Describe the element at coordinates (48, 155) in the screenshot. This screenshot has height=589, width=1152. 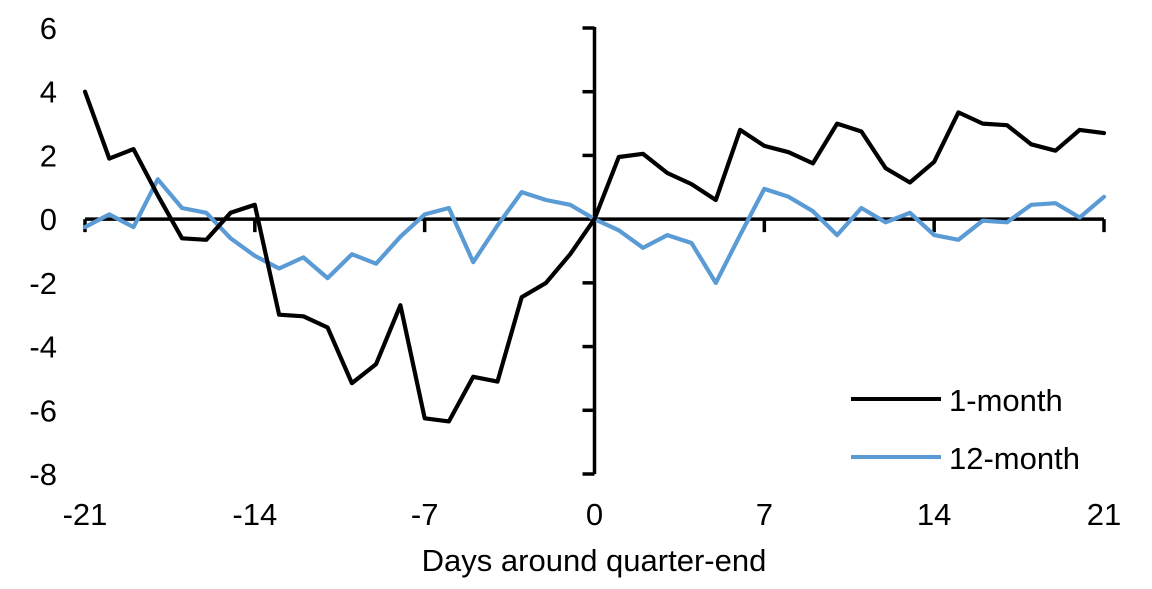
I see `y-tick-label: 2` at that location.